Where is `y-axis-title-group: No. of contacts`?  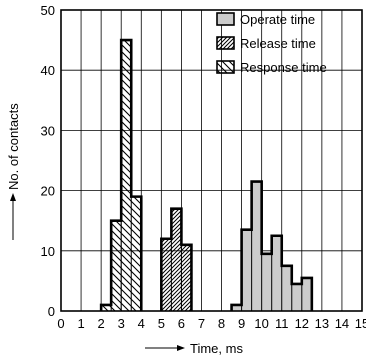 y-axis-title-group: No. of contacts is located at coordinates (13, 171).